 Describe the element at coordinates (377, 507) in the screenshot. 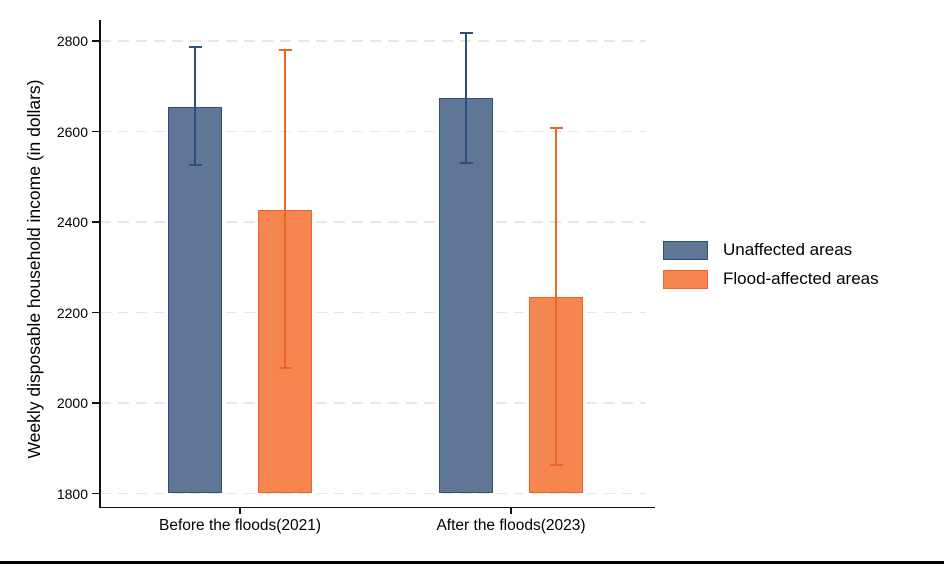

I see `x-axis-line` at that location.